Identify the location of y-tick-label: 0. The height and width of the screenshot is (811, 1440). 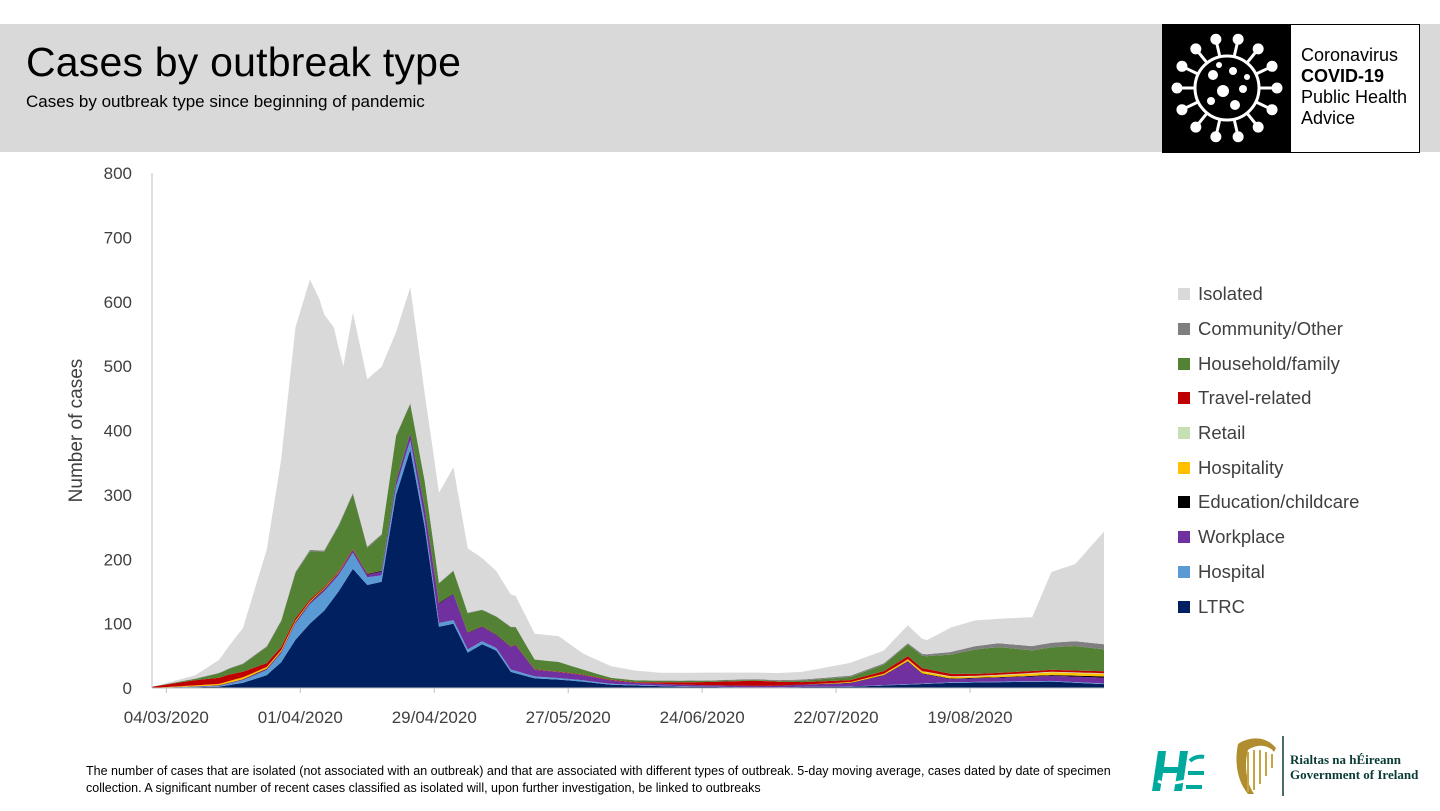
(127, 688).